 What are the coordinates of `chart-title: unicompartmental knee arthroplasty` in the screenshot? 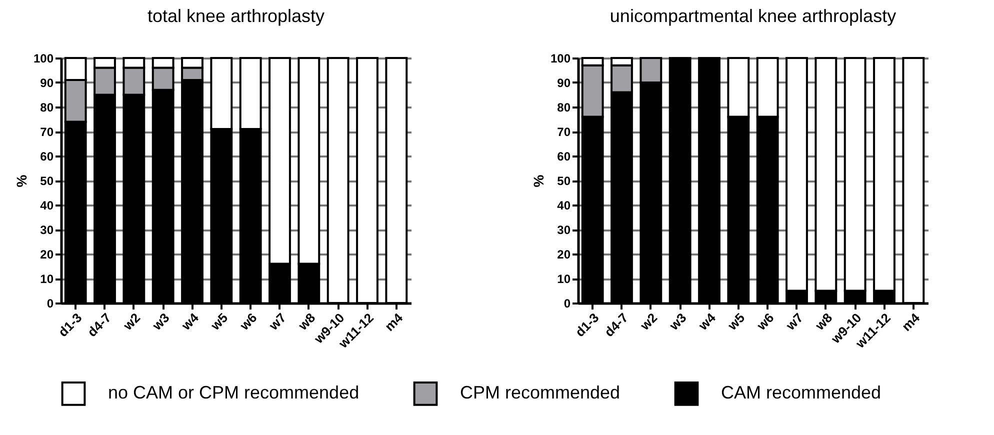 It's located at (753, 16).